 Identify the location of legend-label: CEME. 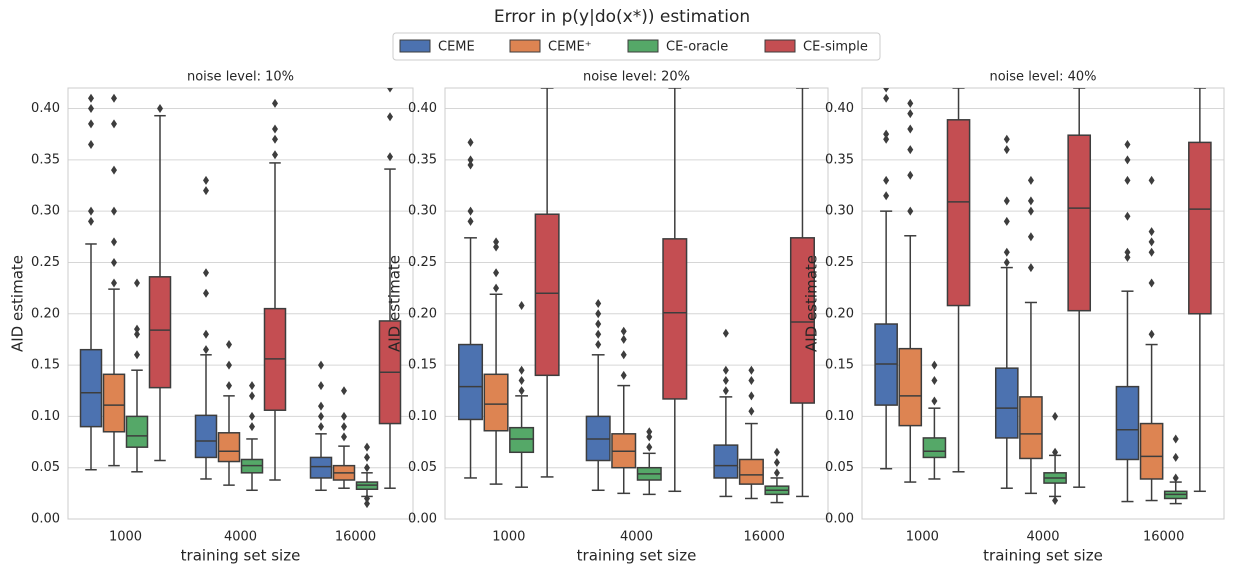
(456, 47).